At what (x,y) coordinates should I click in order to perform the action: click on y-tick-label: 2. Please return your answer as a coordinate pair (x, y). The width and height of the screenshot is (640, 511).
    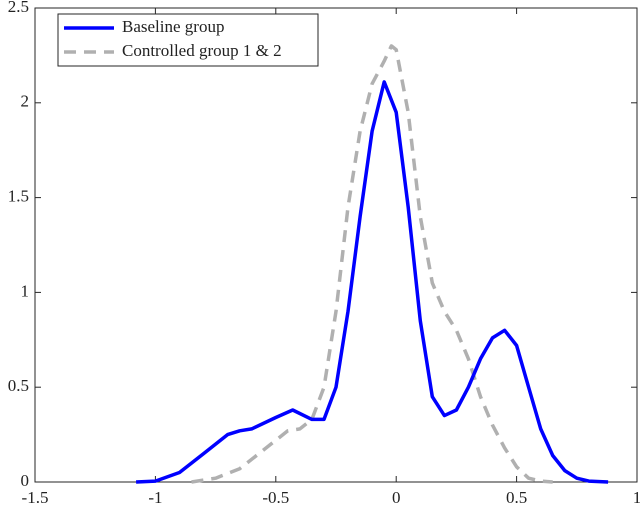
    Looking at the image, I should click on (25, 101).